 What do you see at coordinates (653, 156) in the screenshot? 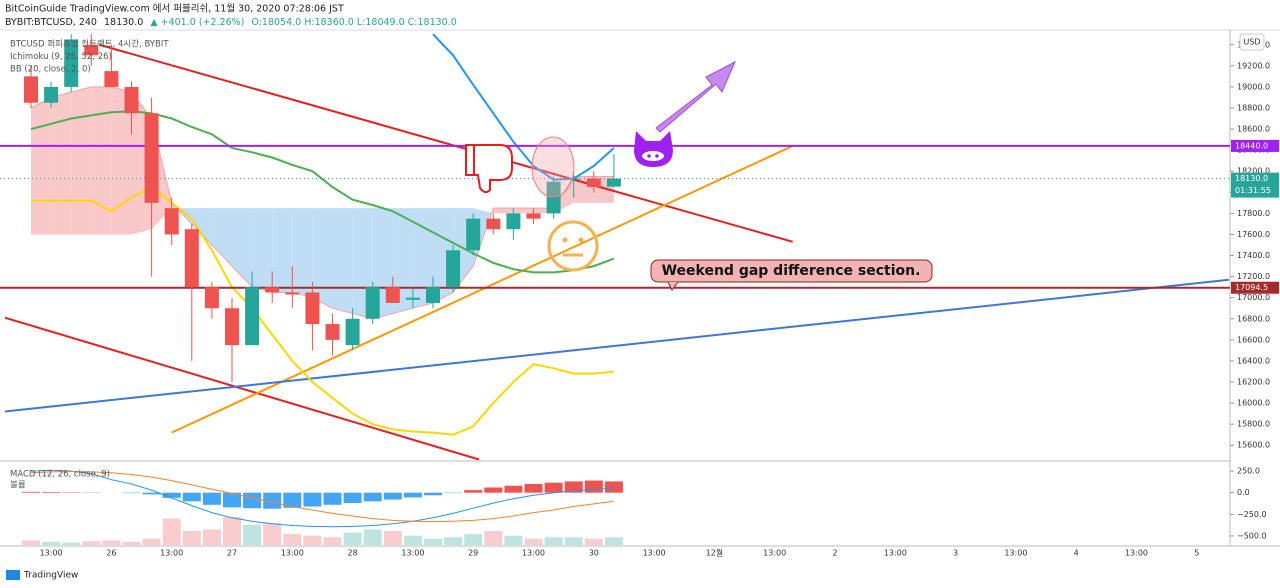
I see `cat-nose` at bounding box center [653, 156].